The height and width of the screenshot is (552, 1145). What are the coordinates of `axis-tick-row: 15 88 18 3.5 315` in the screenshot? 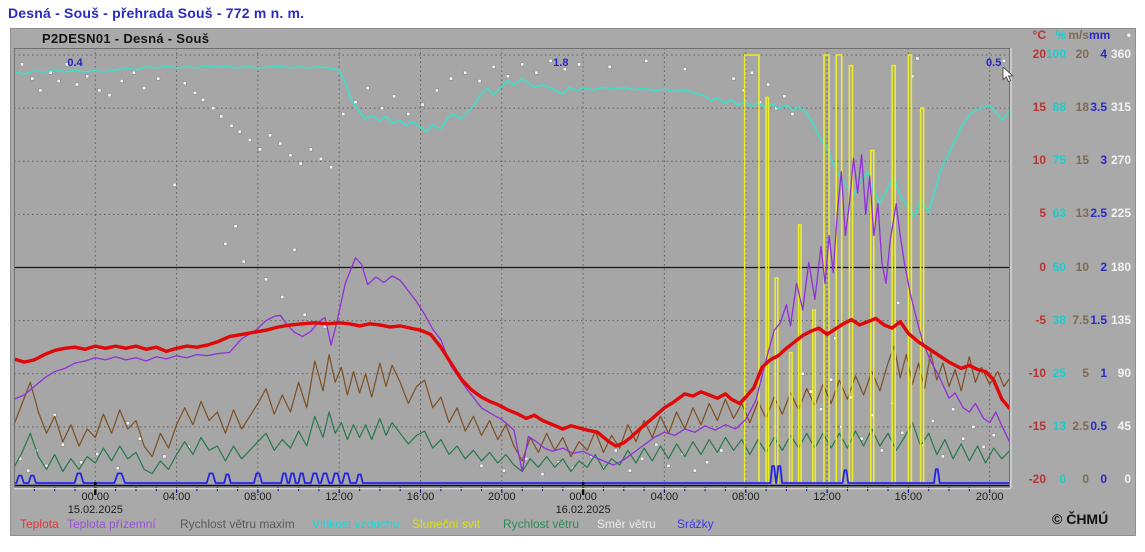 It's located at (1073, 107).